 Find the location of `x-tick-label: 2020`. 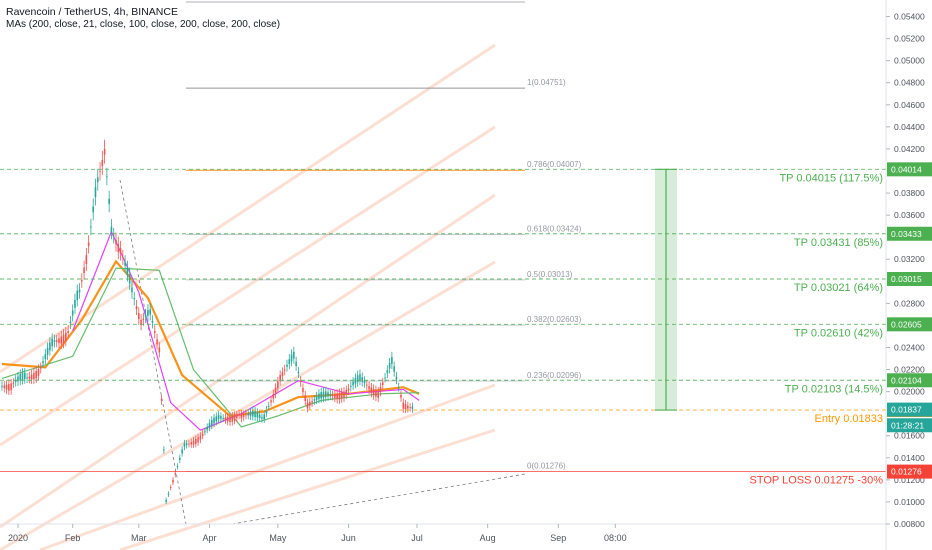

x-tick-label: 2020 is located at coordinates (18, 538).